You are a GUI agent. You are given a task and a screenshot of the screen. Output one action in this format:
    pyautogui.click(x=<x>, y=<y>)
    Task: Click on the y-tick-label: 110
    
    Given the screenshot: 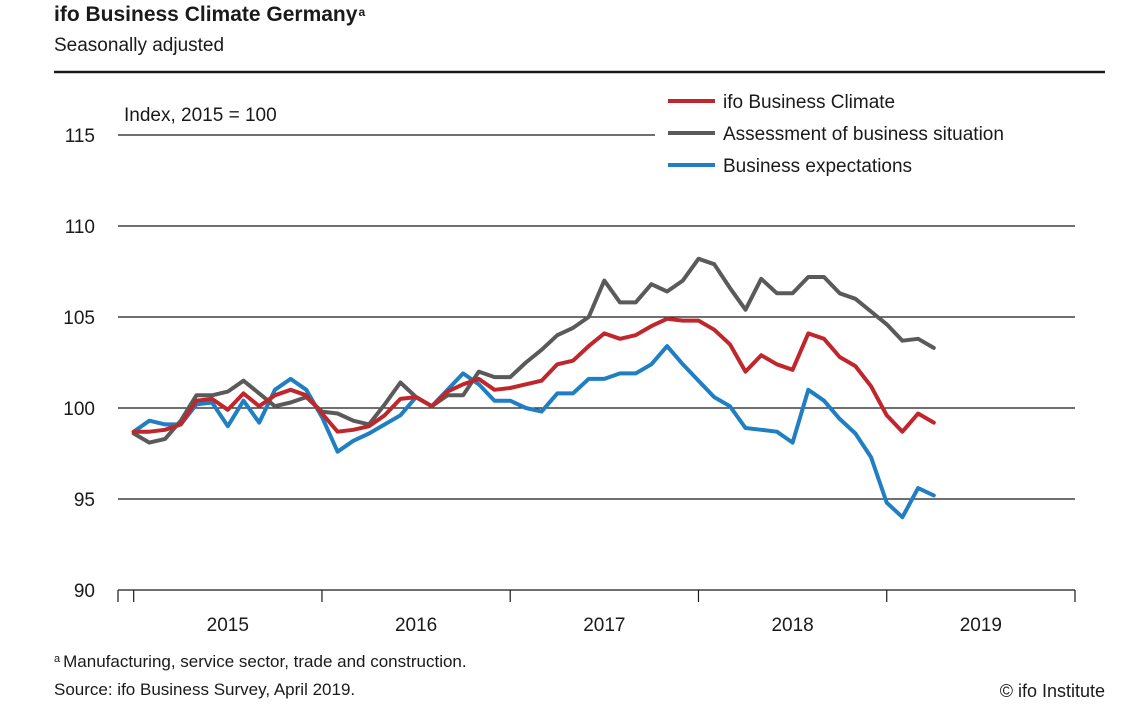 What is the action you would take?
    pyautogui.click(x=80, y=227)
    